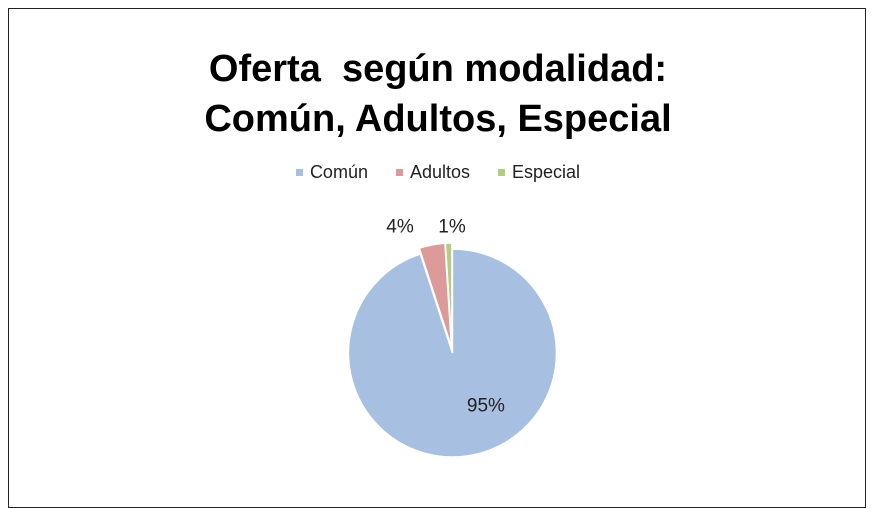 The height and width of the screenshot is (508, 876). Describe the element at coordinates (338, 172) in the screenshot. I see `legend-label: Común` at that location.